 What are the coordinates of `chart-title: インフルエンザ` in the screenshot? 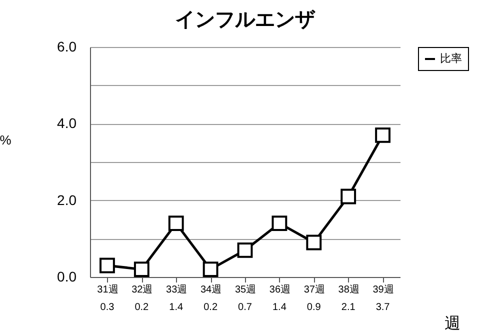 It's located at (245, 20).